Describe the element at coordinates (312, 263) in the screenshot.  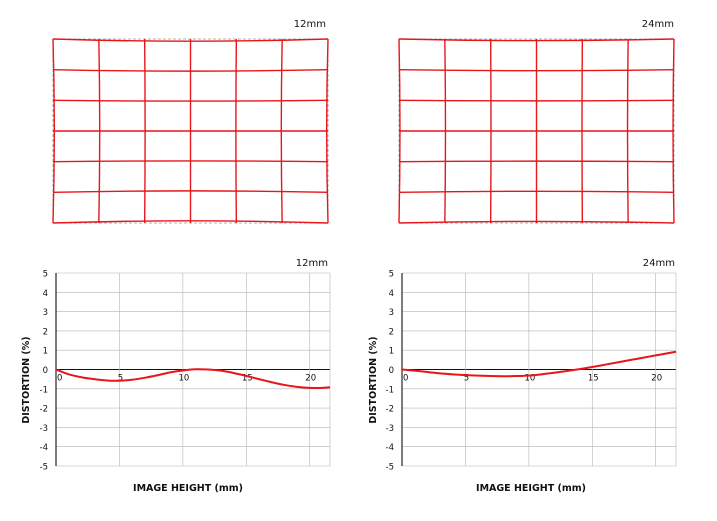
I see `plot-12-focal-label: 12mm` at that location.